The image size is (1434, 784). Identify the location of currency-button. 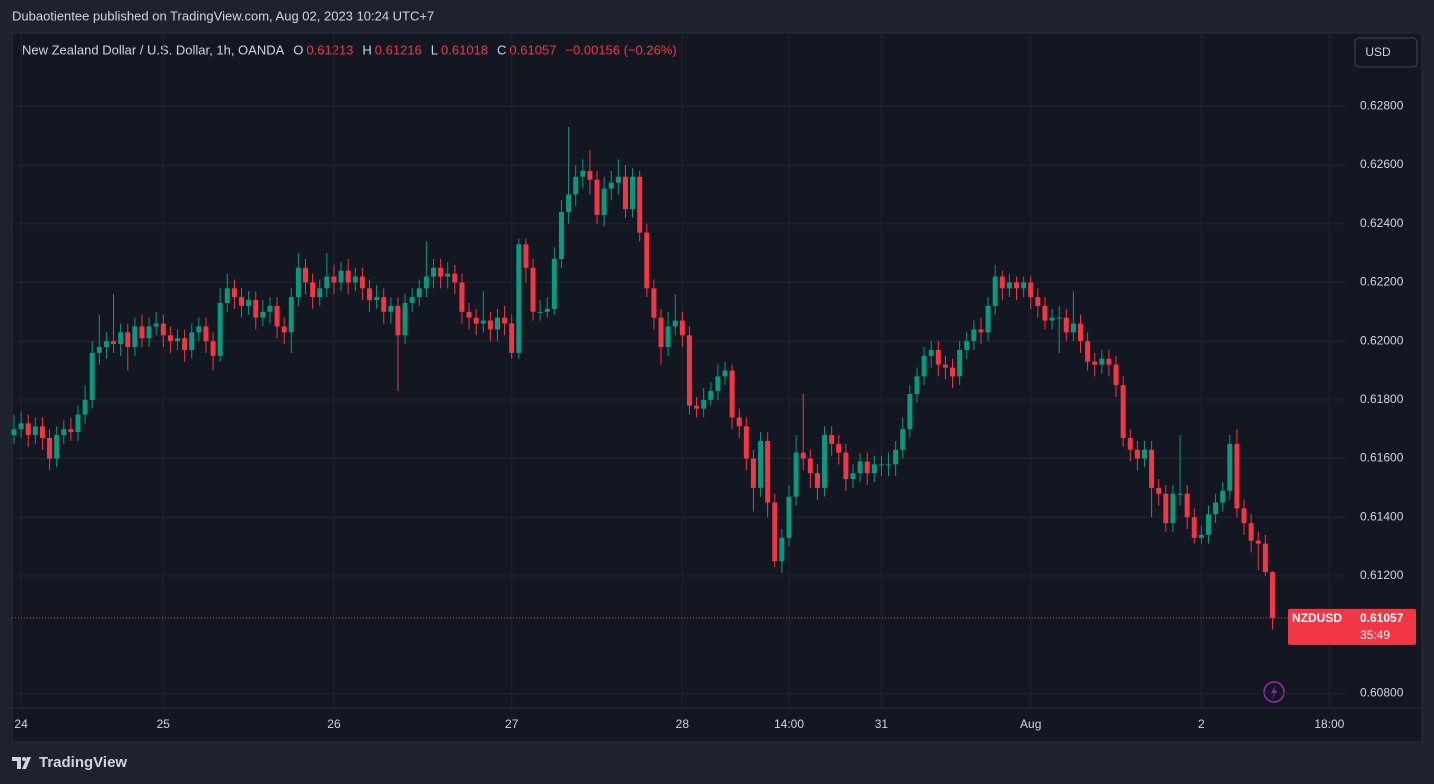
(1386, 52).